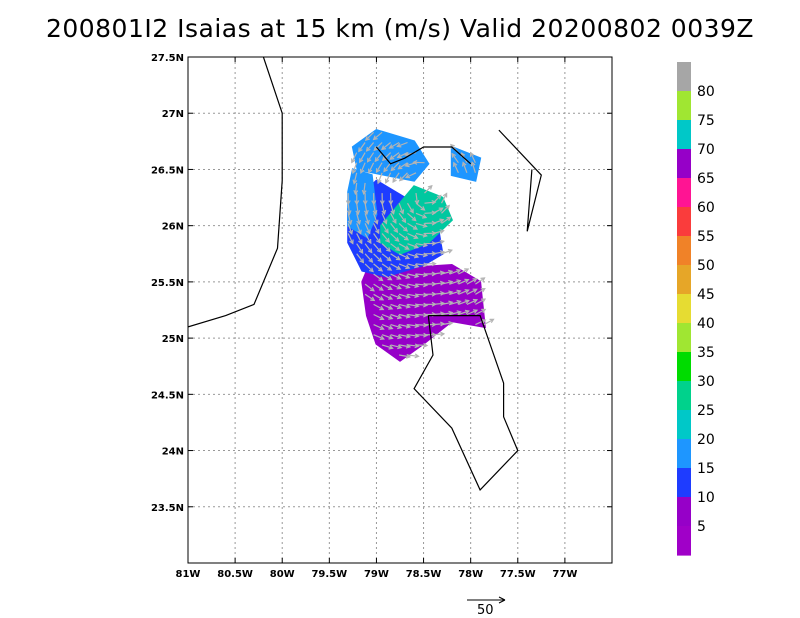 Image resolution: width=800 pixels, height=618 pixels. Describe the element at coordinates (706, 353) in the screenshot. I see `colorbar-label: 35` at that location.